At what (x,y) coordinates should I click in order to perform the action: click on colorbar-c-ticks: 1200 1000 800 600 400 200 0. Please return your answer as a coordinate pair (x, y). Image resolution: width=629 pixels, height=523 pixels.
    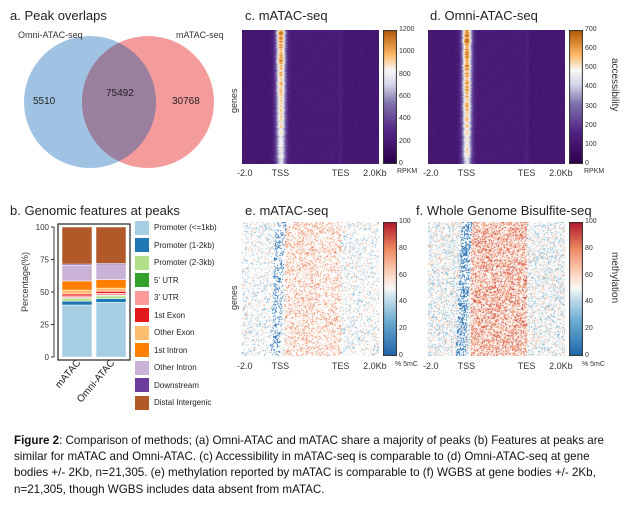
    Looking at the image, I should click on (414, 96).